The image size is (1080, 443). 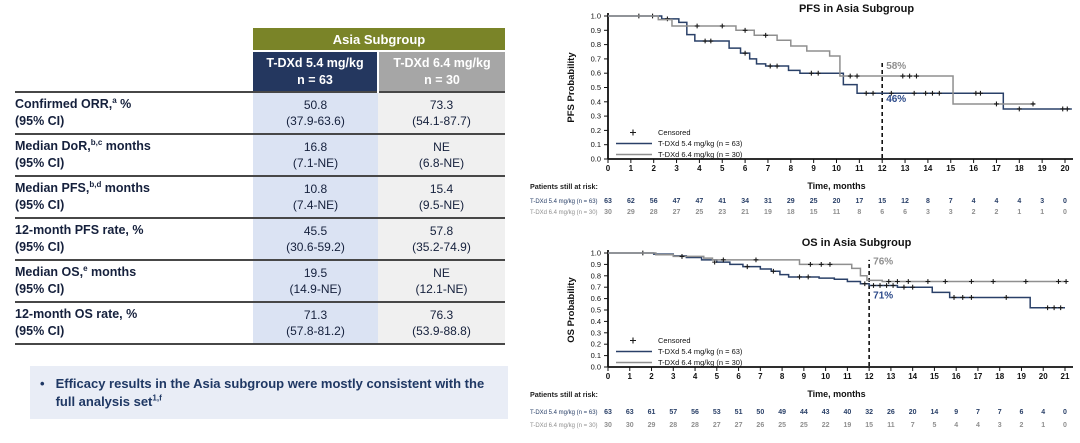 What do you see at coordinates (934, 425) in the screenshot?
I see `at-risk-value: 5` at bounding box center [934, 425].